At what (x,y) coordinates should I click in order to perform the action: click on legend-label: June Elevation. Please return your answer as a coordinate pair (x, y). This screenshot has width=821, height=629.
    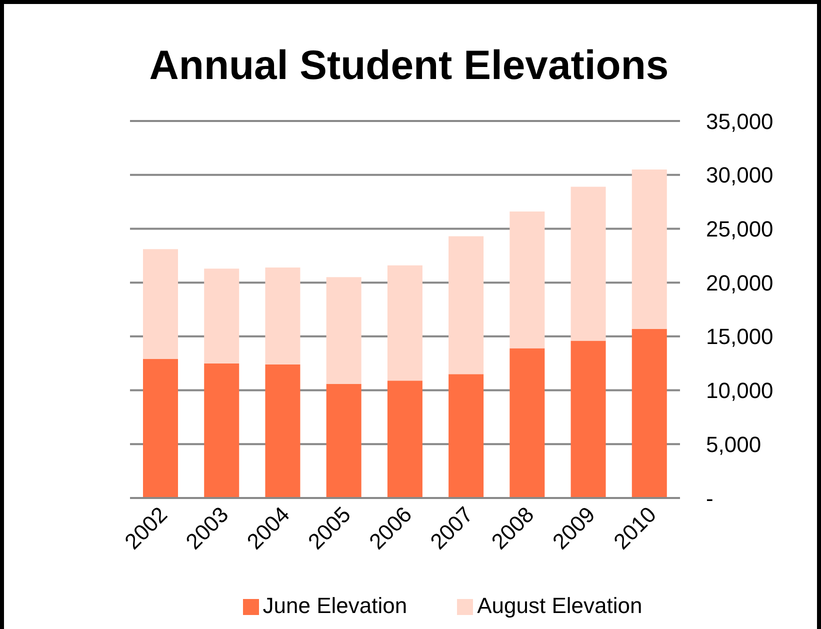
    Looking at the image, I should click on (335, 605).